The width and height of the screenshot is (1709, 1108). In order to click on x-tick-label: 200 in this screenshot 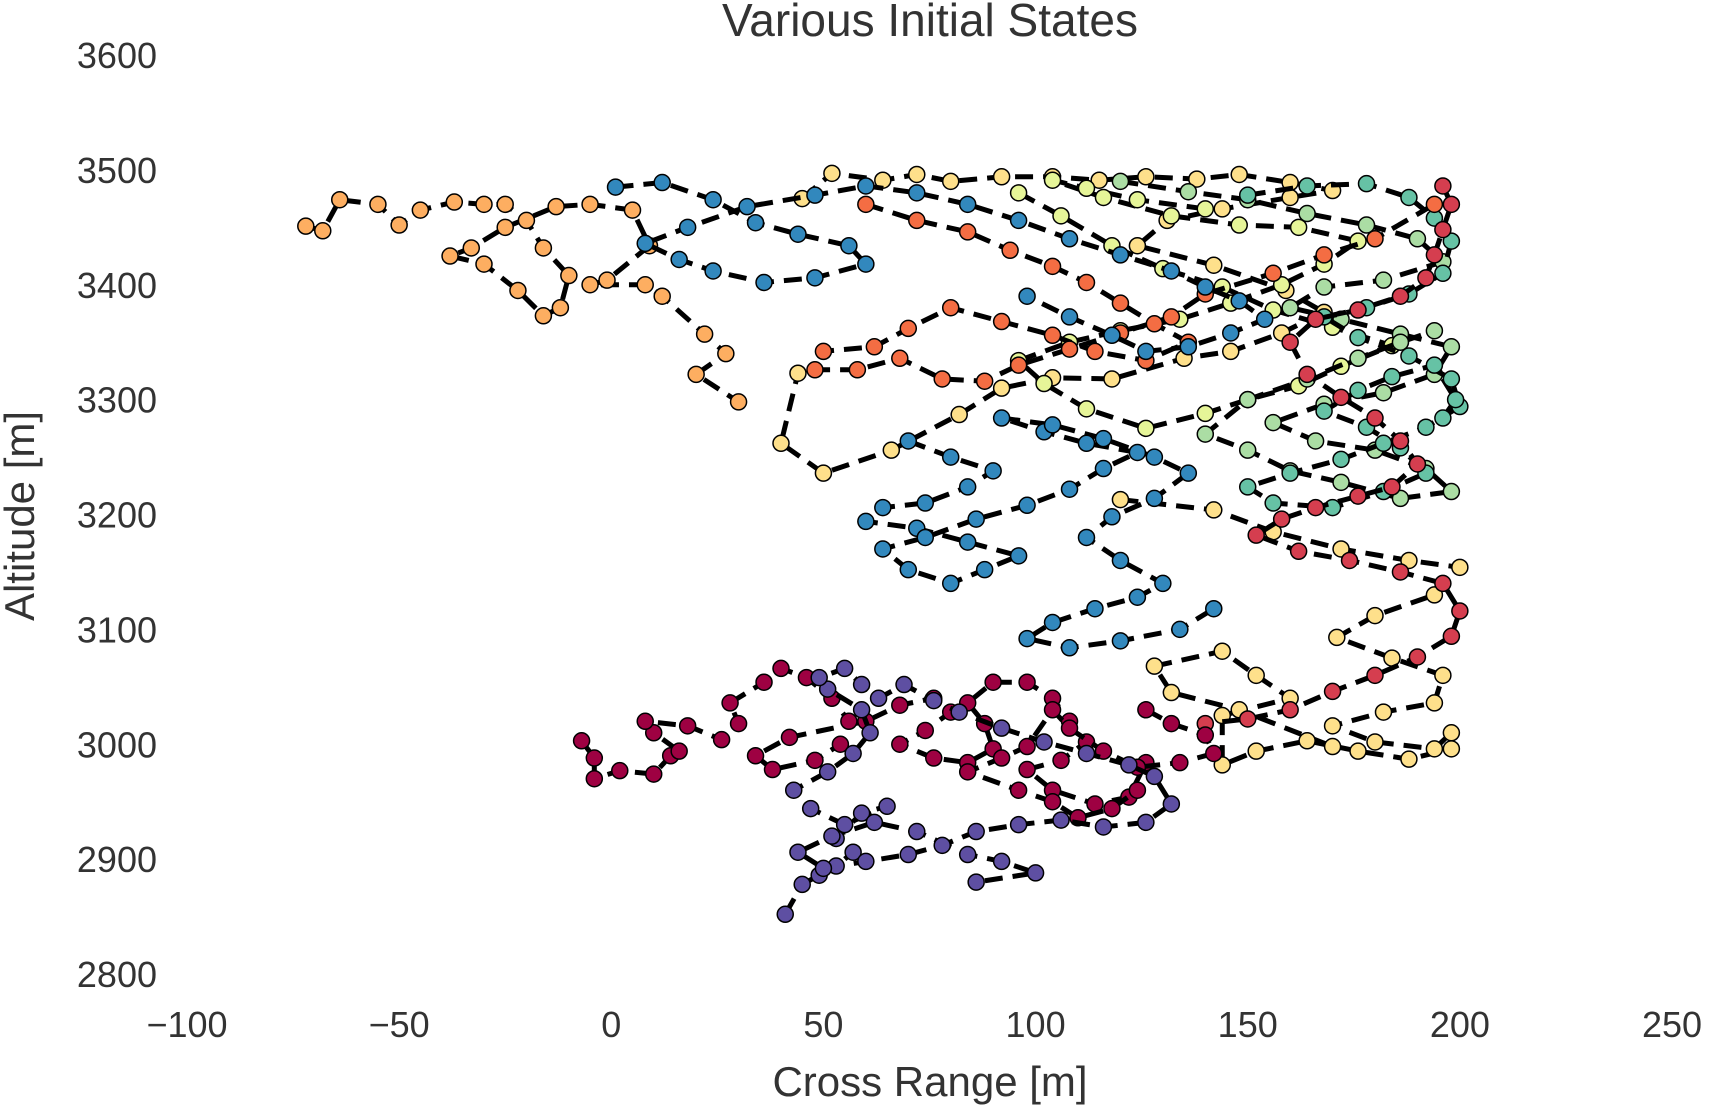, I will do `click(1460, 1024)`.